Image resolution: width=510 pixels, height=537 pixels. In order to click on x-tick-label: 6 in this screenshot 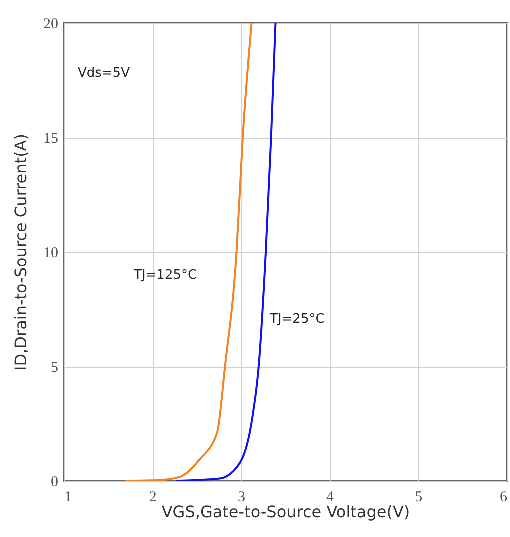, I will do `click(504, 498)`.